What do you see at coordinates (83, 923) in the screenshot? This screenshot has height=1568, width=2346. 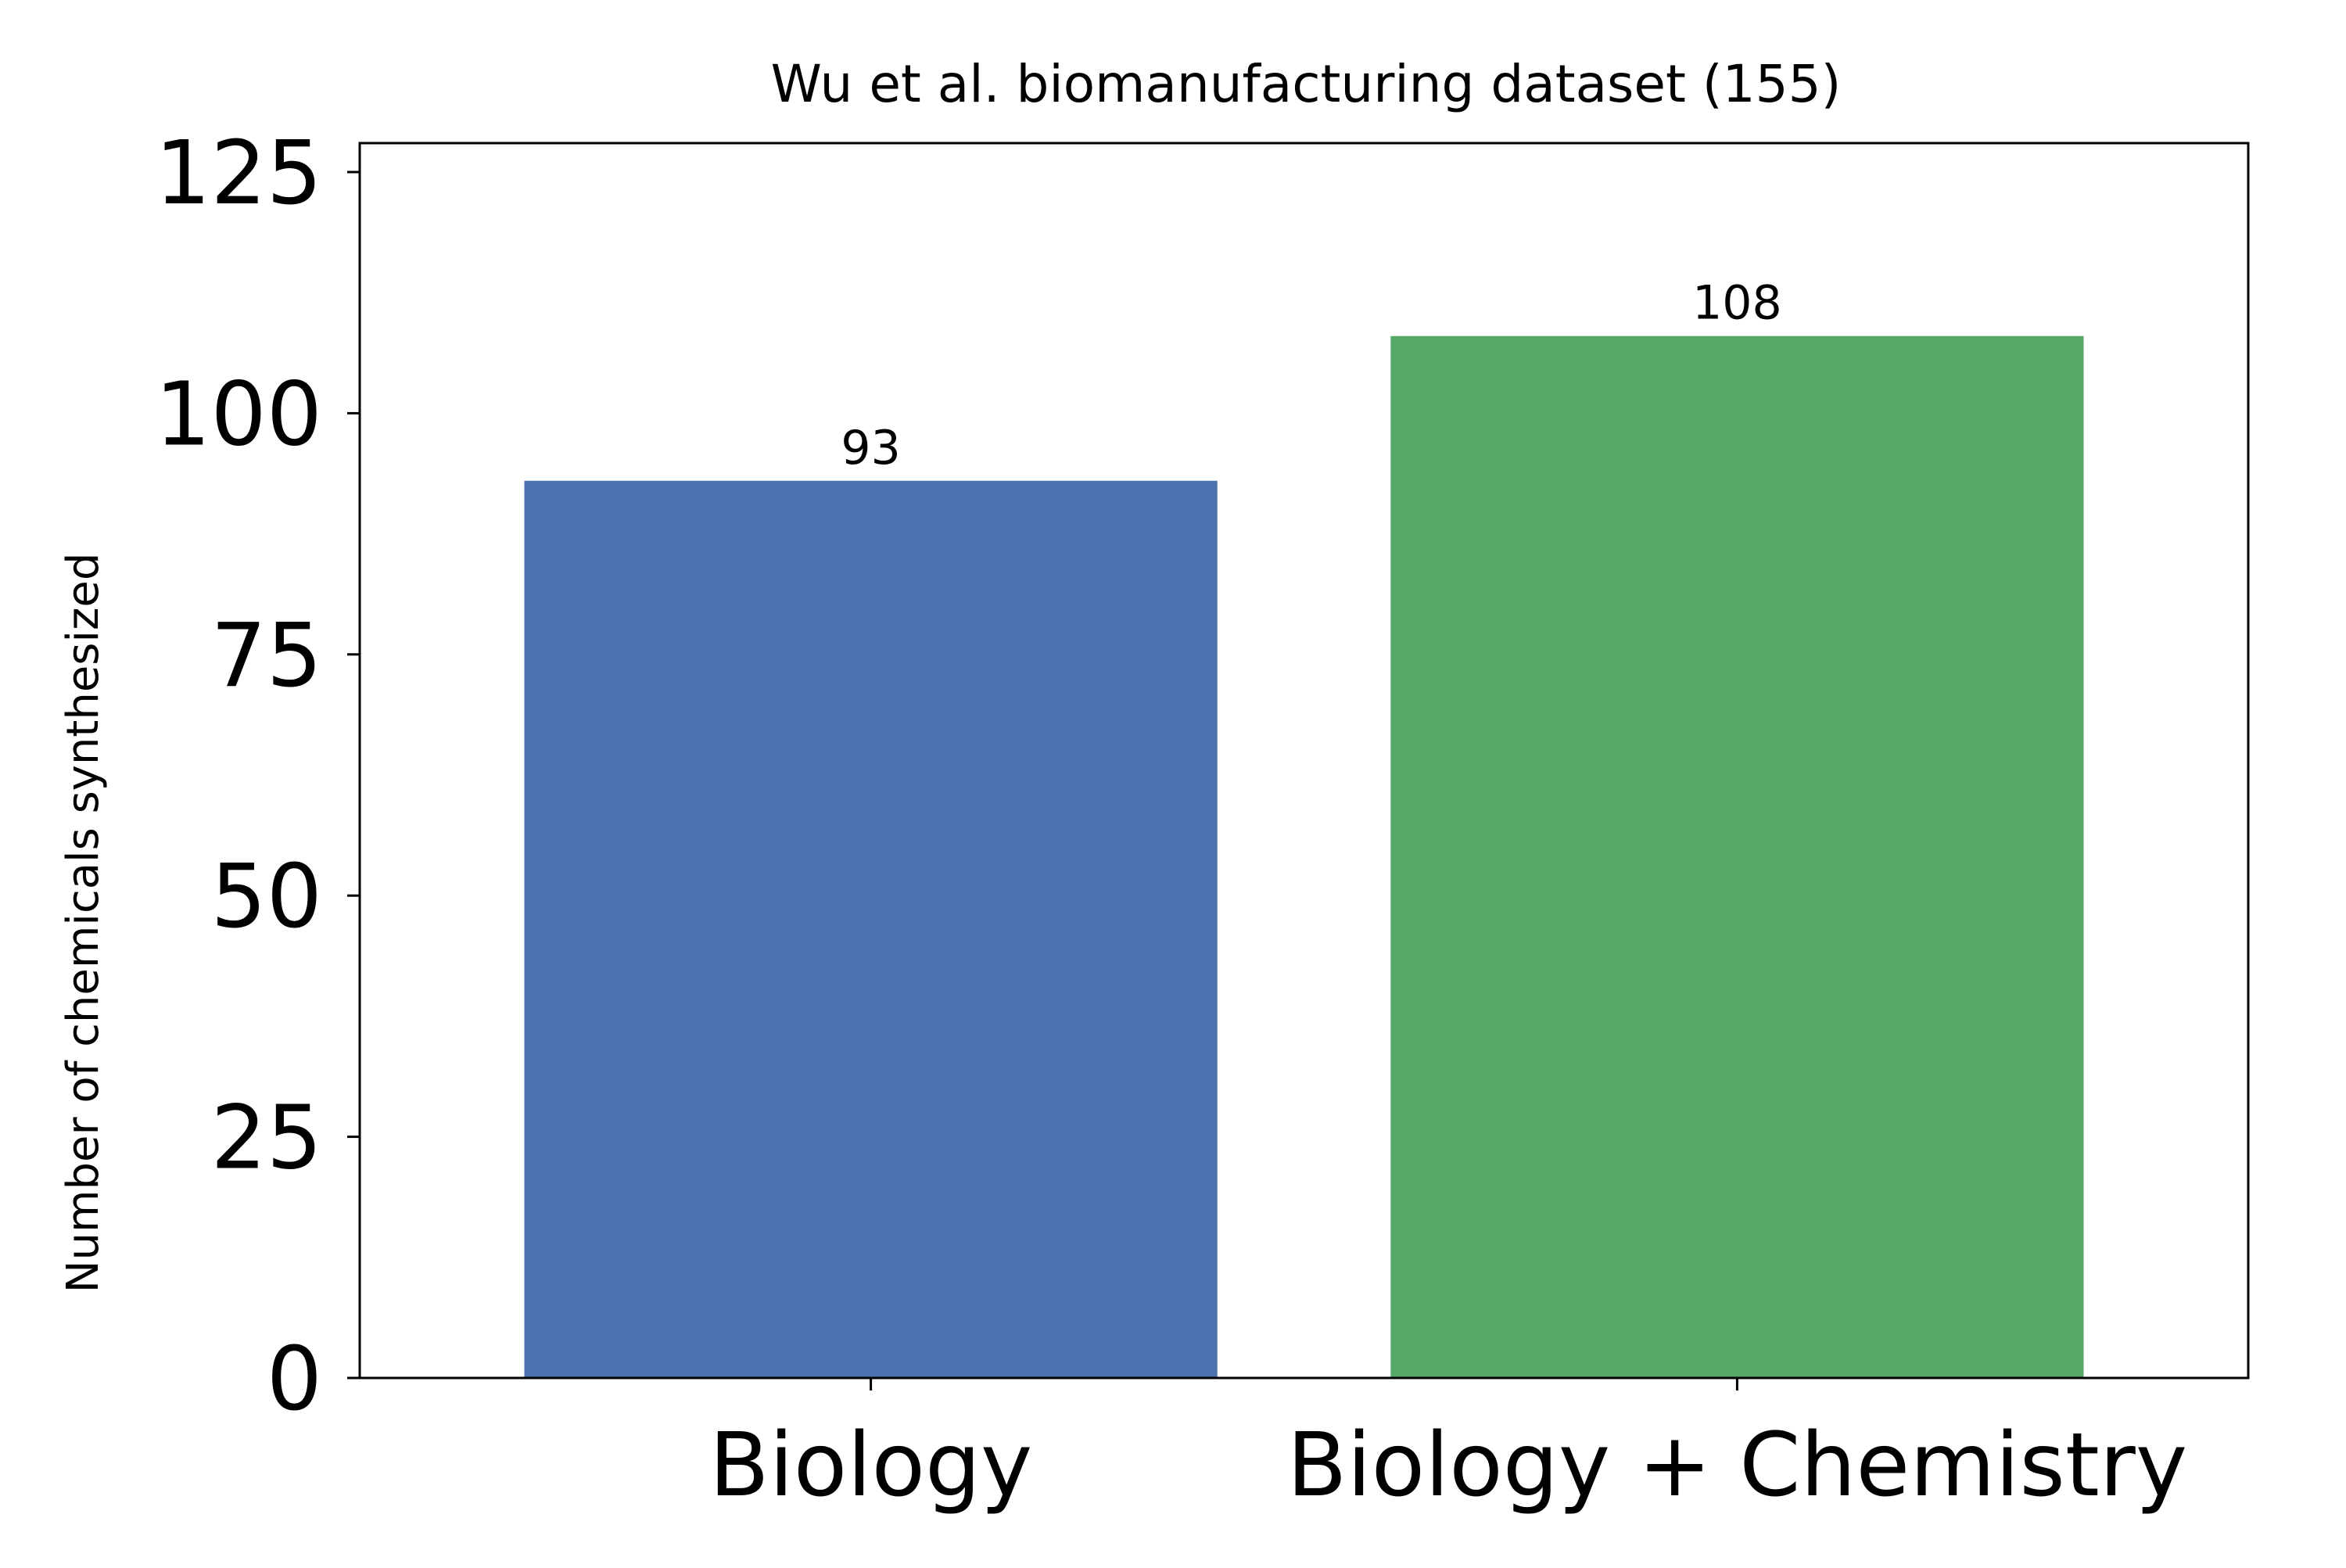 I see `y-axis-label: Number of chemicals synthesized` at bounding box center [83, 923].